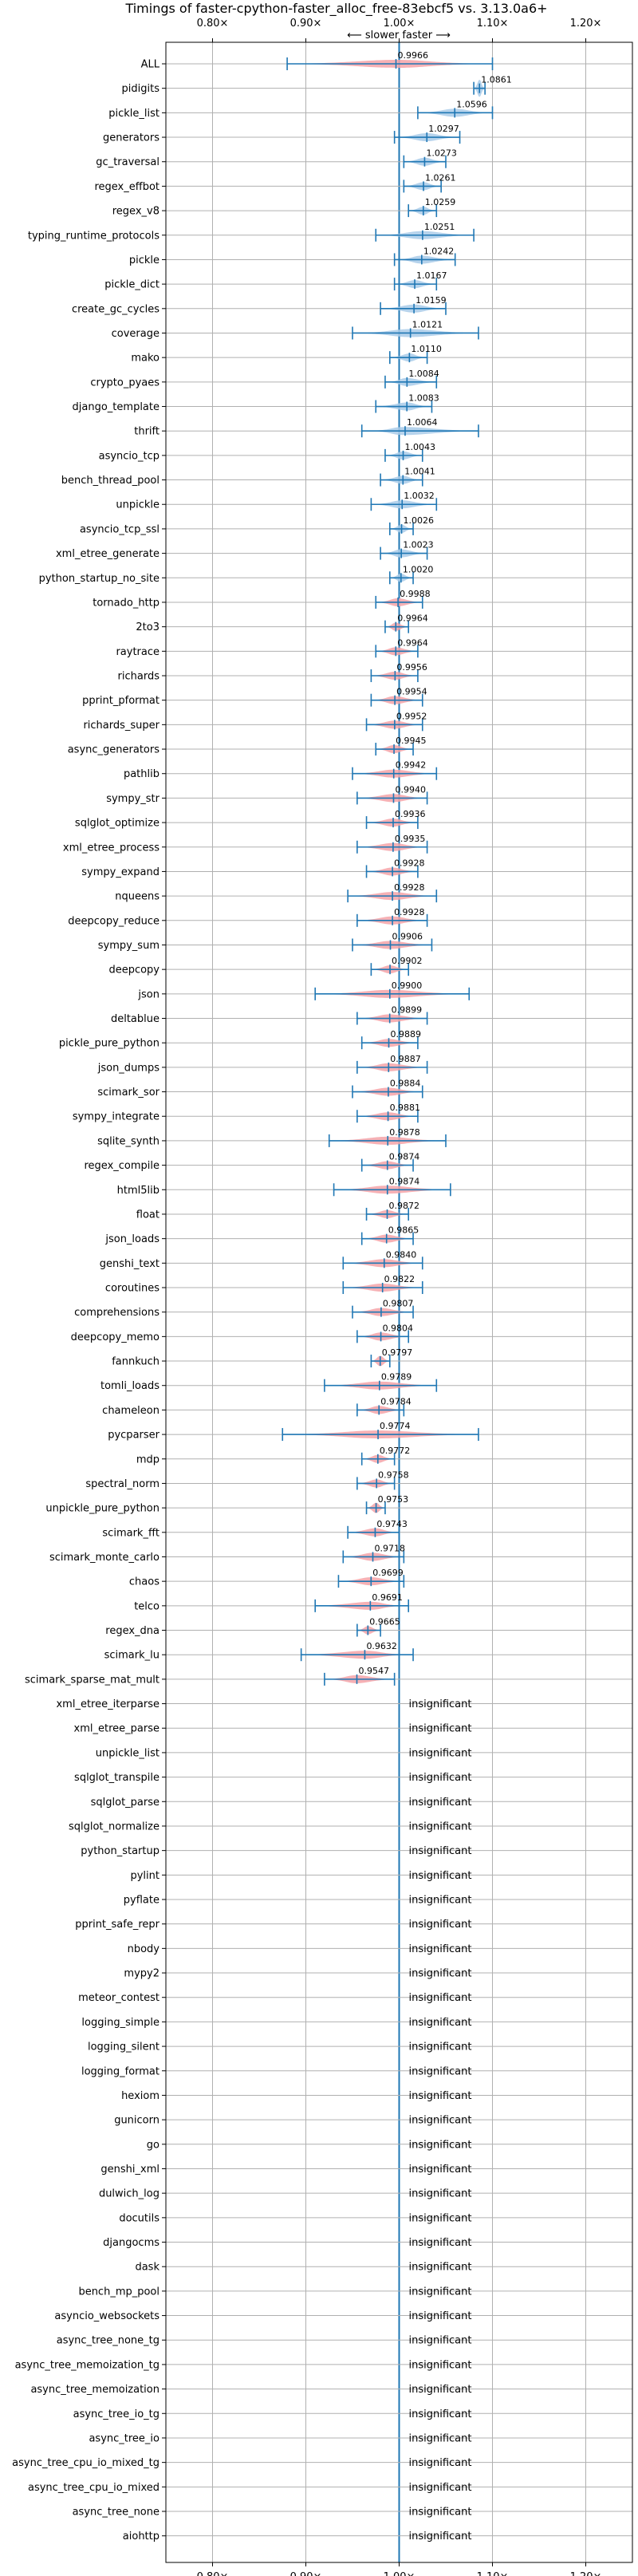 The height and width of the screenshot is (2576, 638). I want to click on benchmark-name: asyncio_tcp_ssl, so click(120, 529).